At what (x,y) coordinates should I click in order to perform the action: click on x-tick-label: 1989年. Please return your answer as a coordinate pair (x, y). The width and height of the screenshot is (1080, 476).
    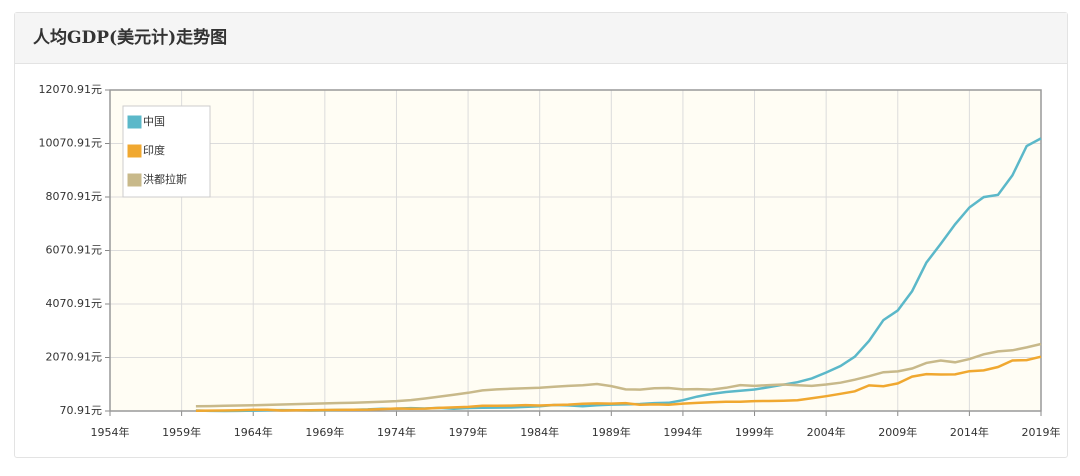
    Looking at the image, I should click on (611, 432).